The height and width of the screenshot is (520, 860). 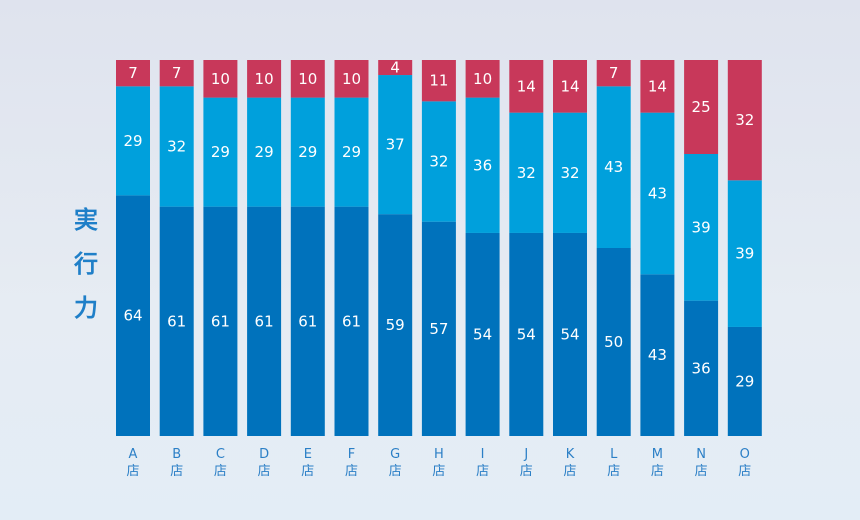 What do you see at coordinates (657, 454) in the screenshot?
I see `category-label-letter: M` at bounding box center [657, 454].